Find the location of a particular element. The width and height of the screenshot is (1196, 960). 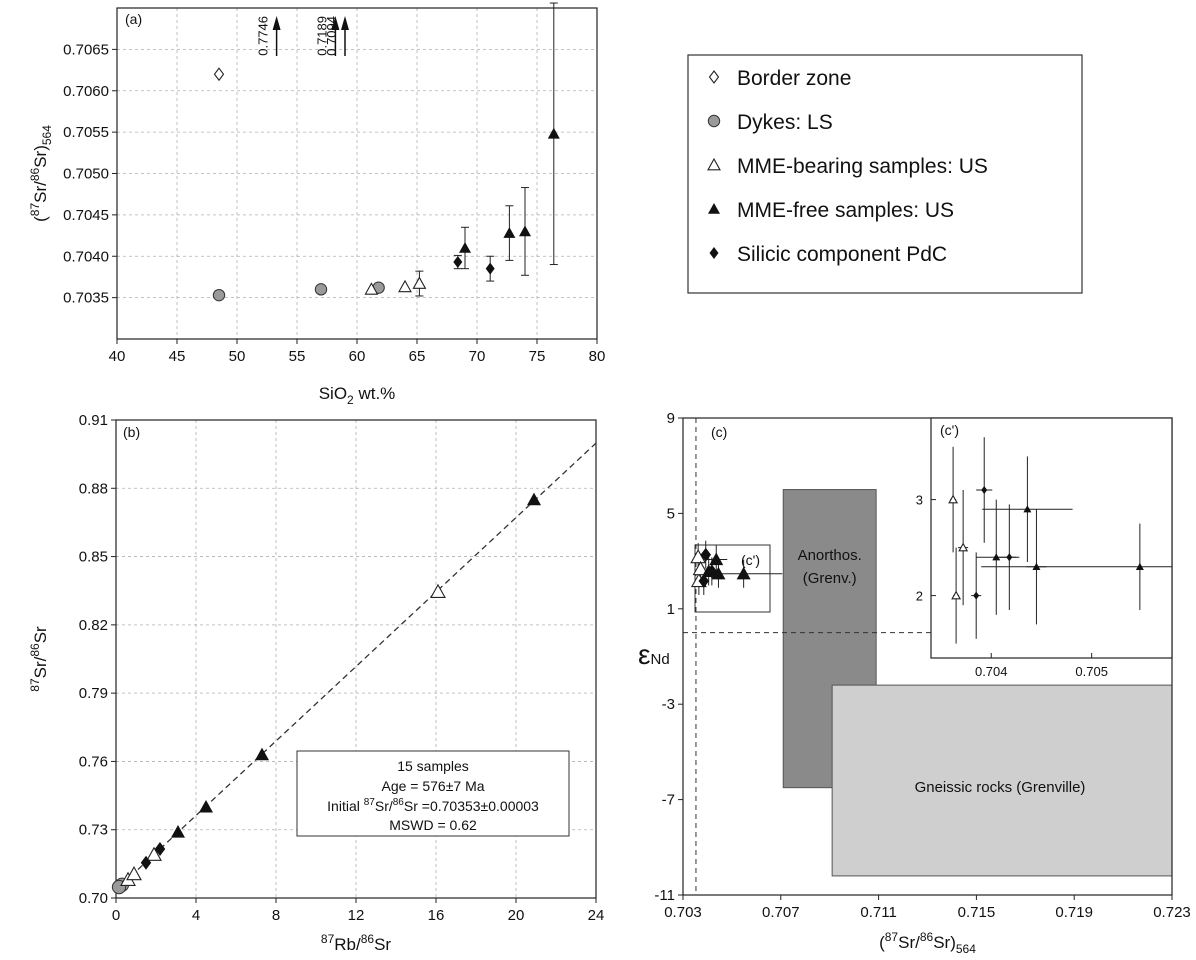

x-axis-label: (87Sr/86Sr)564 is located at coordinates (927, 943).